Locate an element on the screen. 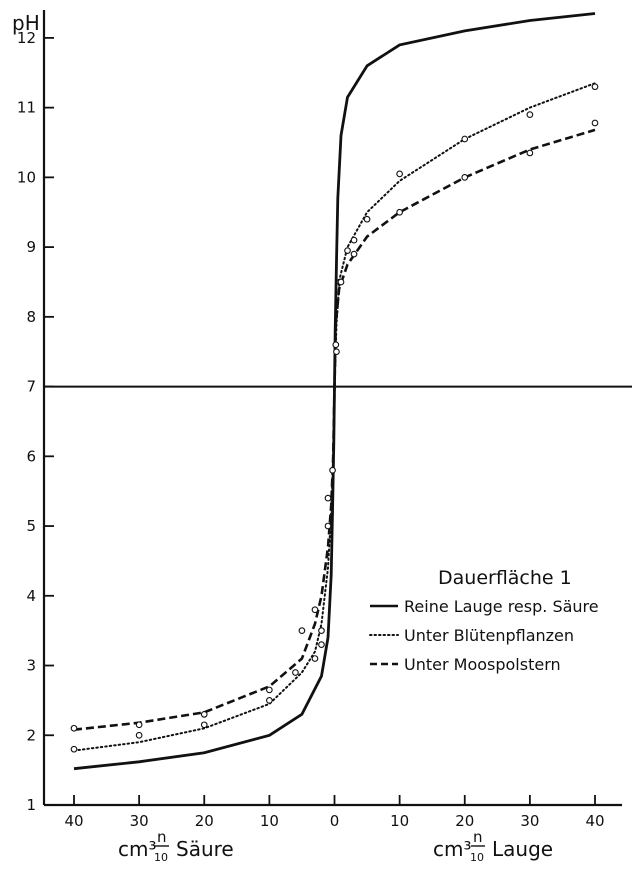  y-axis-title: pH is located at coordinates (26, 23).